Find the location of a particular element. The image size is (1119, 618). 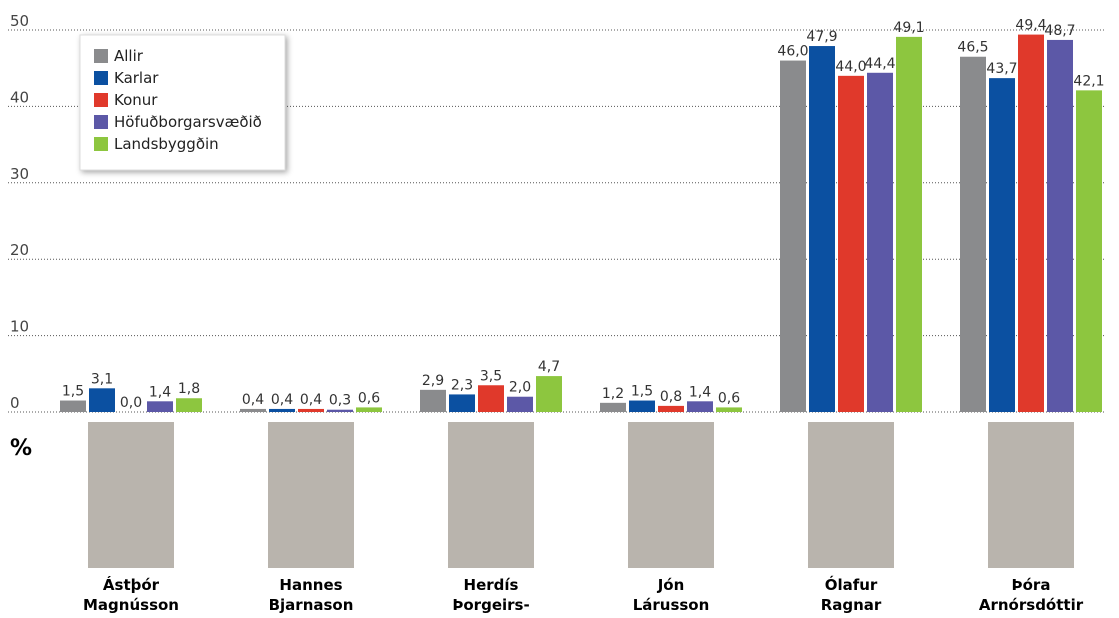

x-tick-label: Þorgeirs- is located at coordinates (490, 605).